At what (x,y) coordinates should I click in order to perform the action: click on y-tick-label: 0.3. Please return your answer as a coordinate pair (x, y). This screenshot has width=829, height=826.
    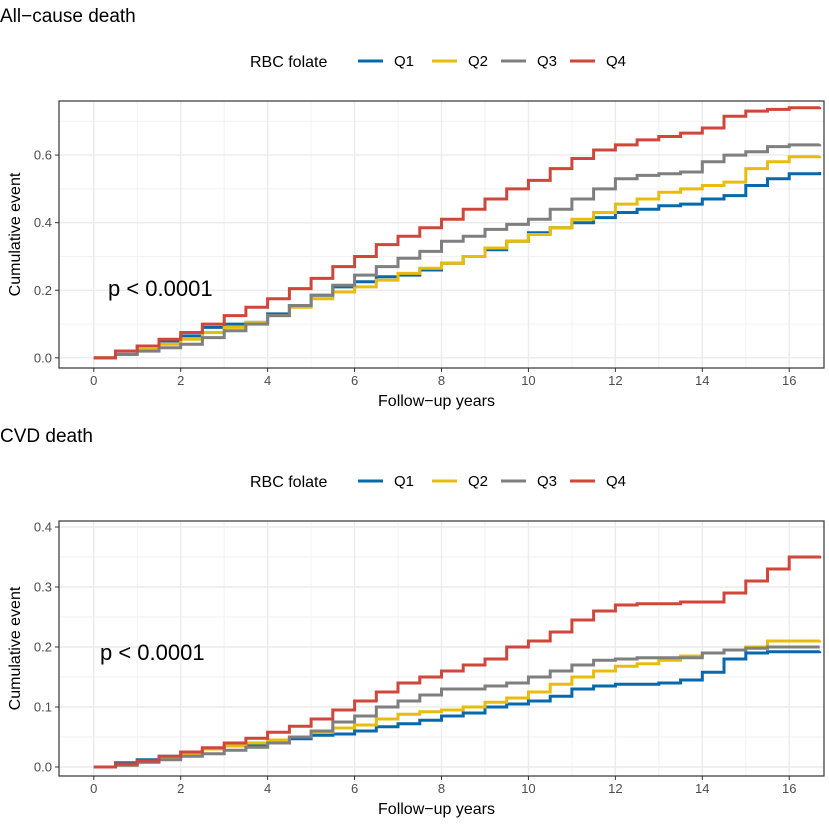
    Looking at the image, I should click on (43, 587).